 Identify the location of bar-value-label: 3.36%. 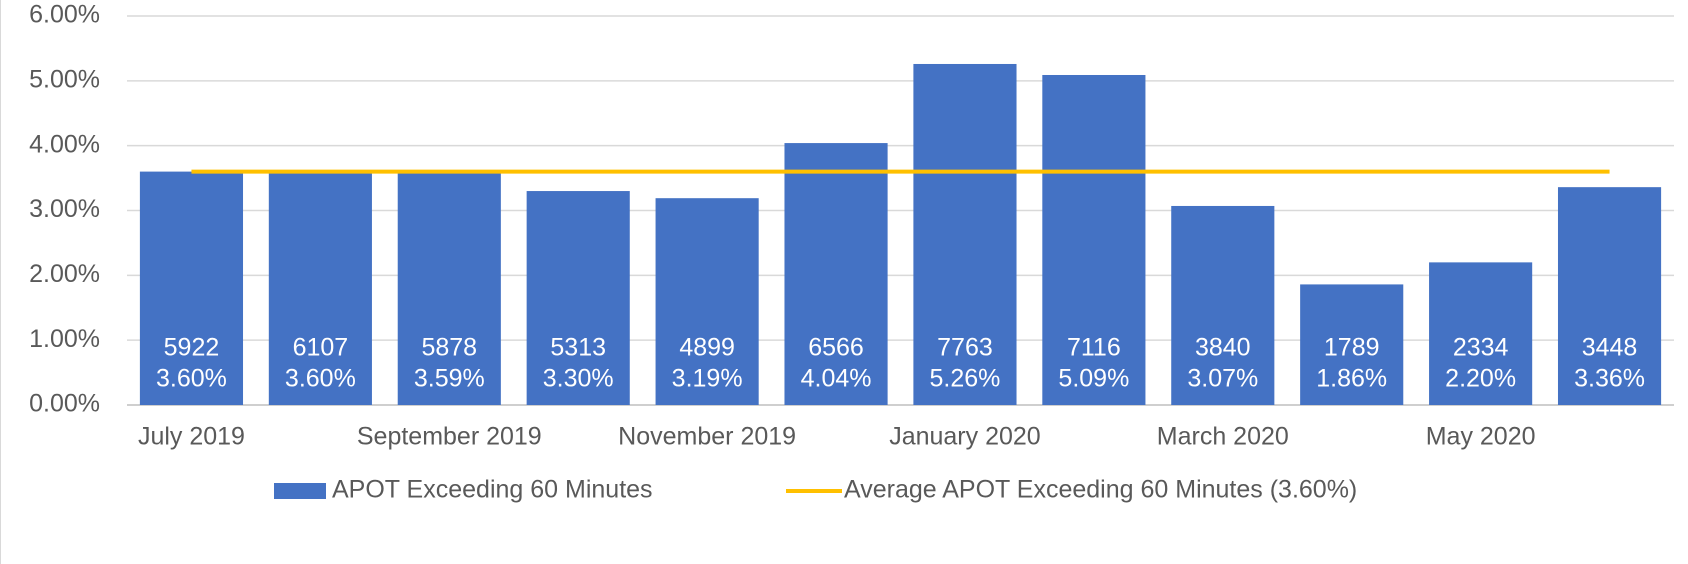
(1609, 379).